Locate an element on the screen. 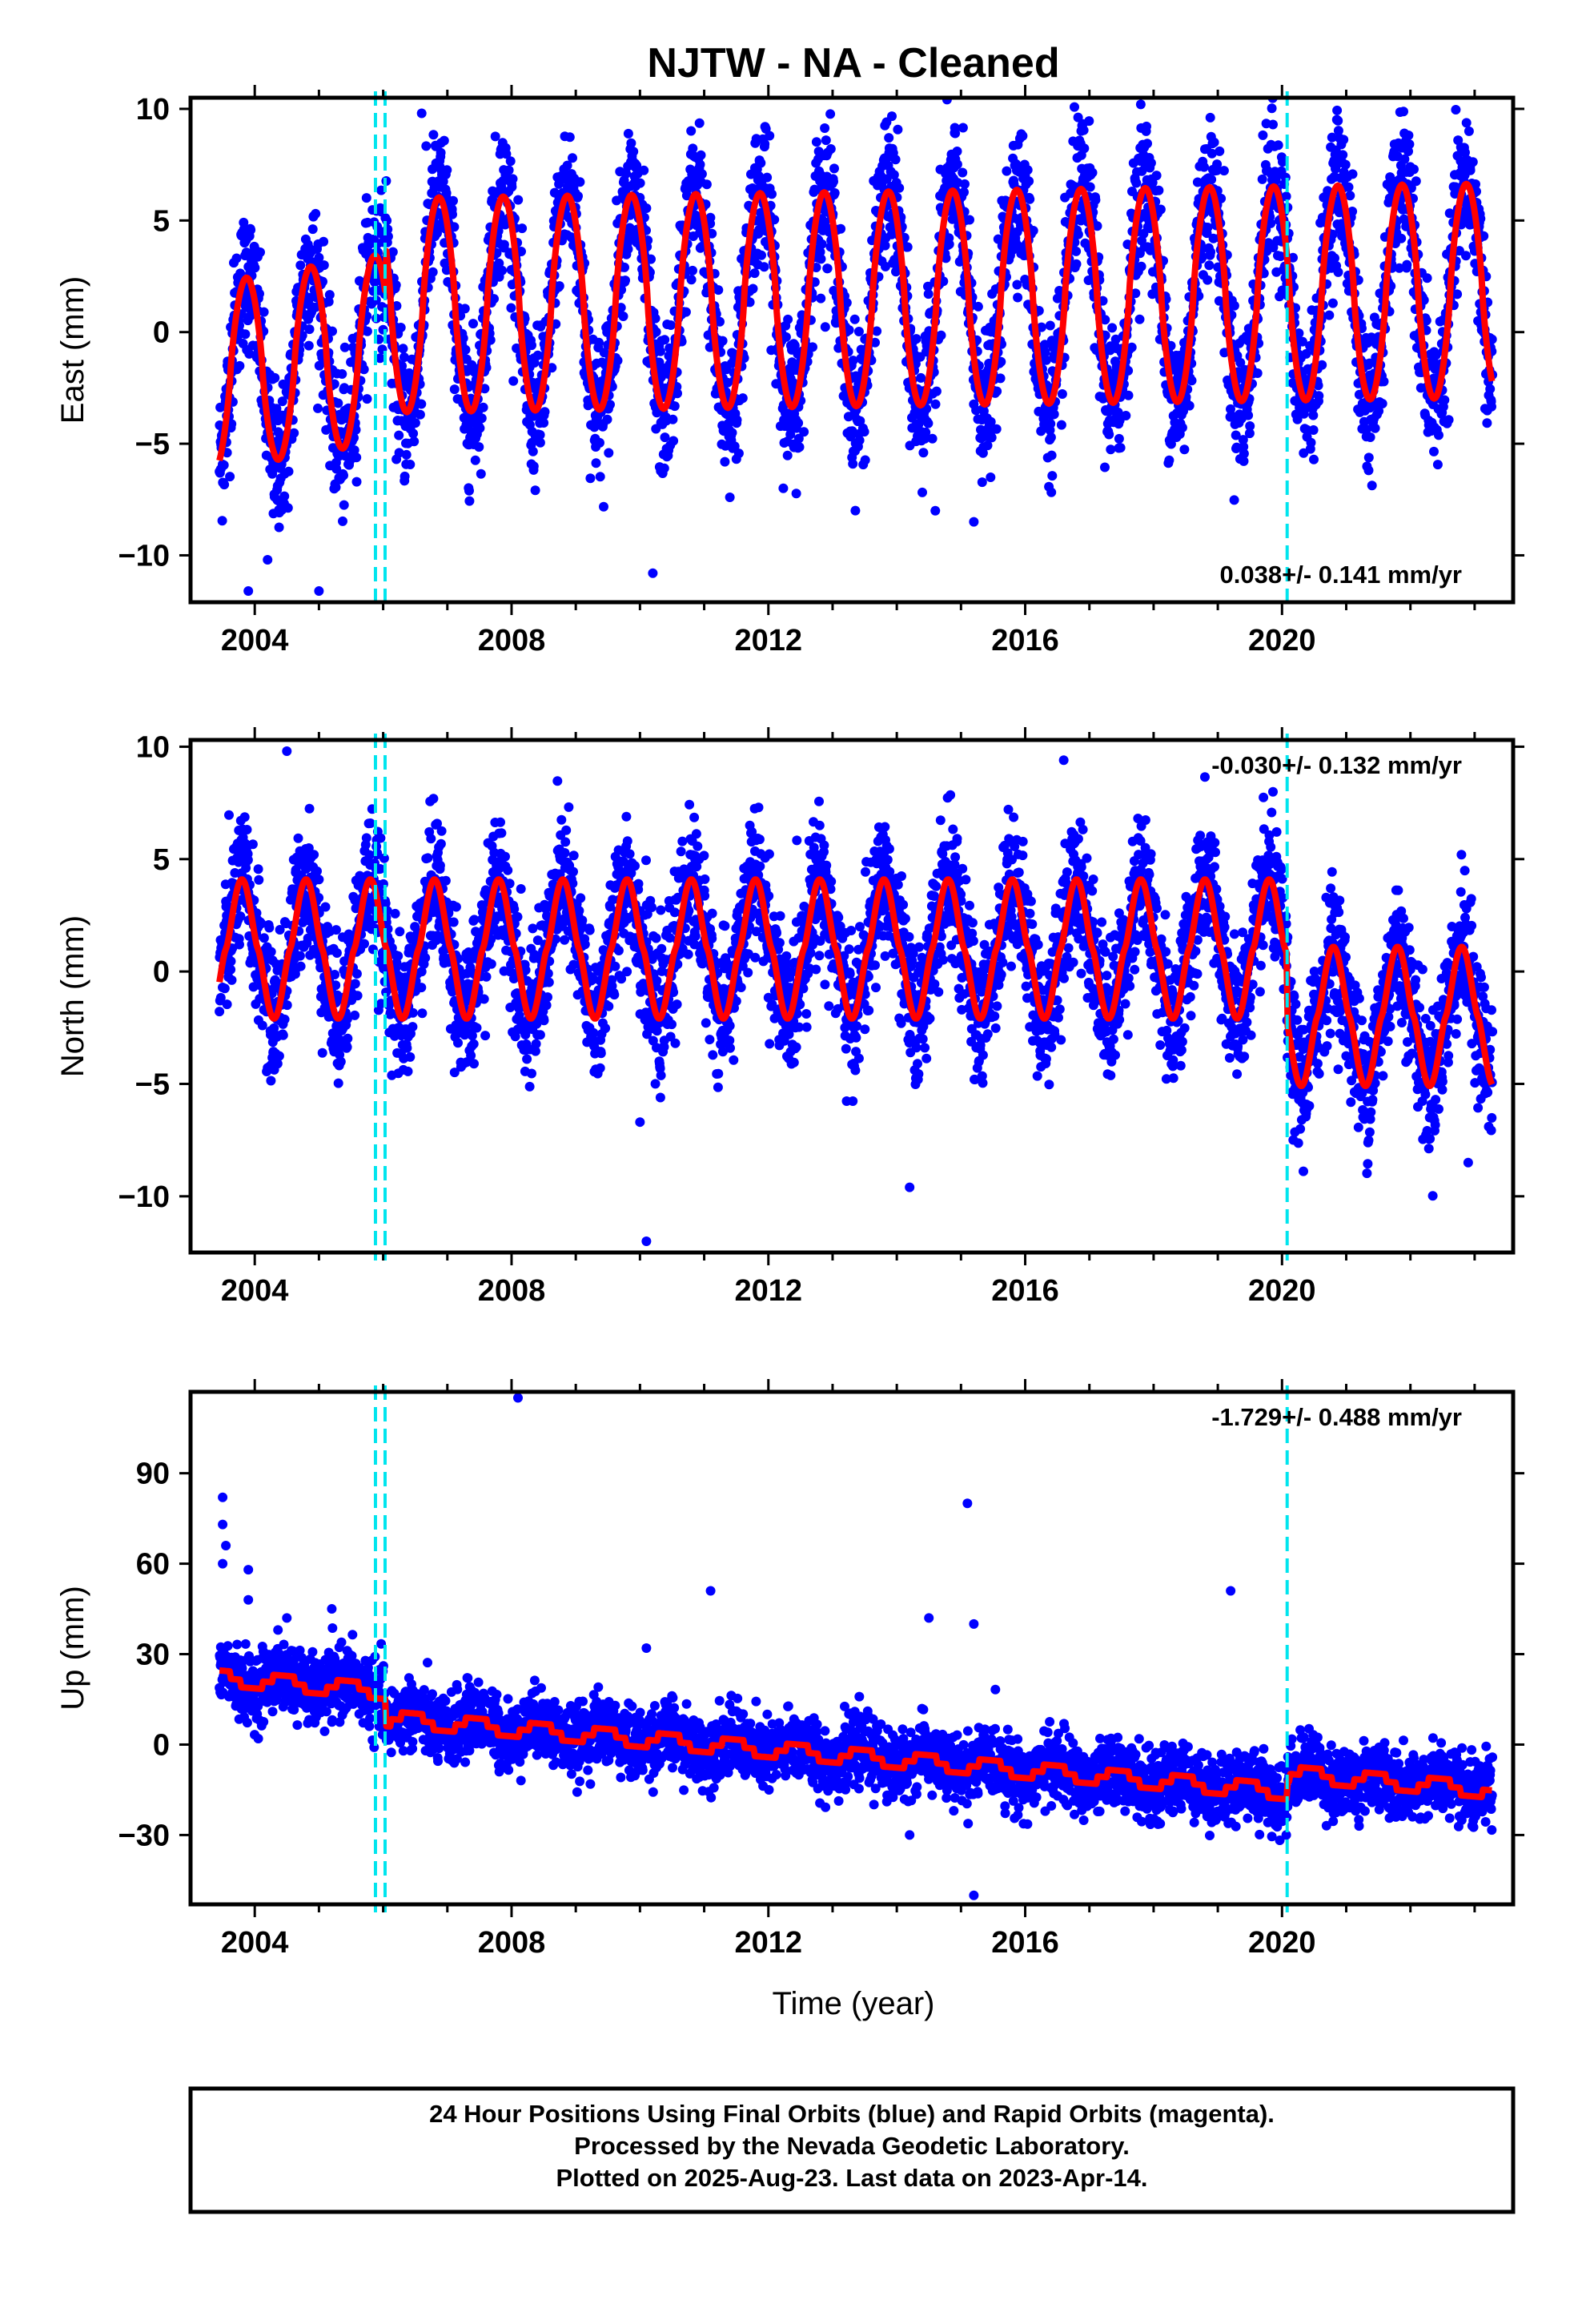  east-ytick-label: −10 is located at coordinates (144, 556).